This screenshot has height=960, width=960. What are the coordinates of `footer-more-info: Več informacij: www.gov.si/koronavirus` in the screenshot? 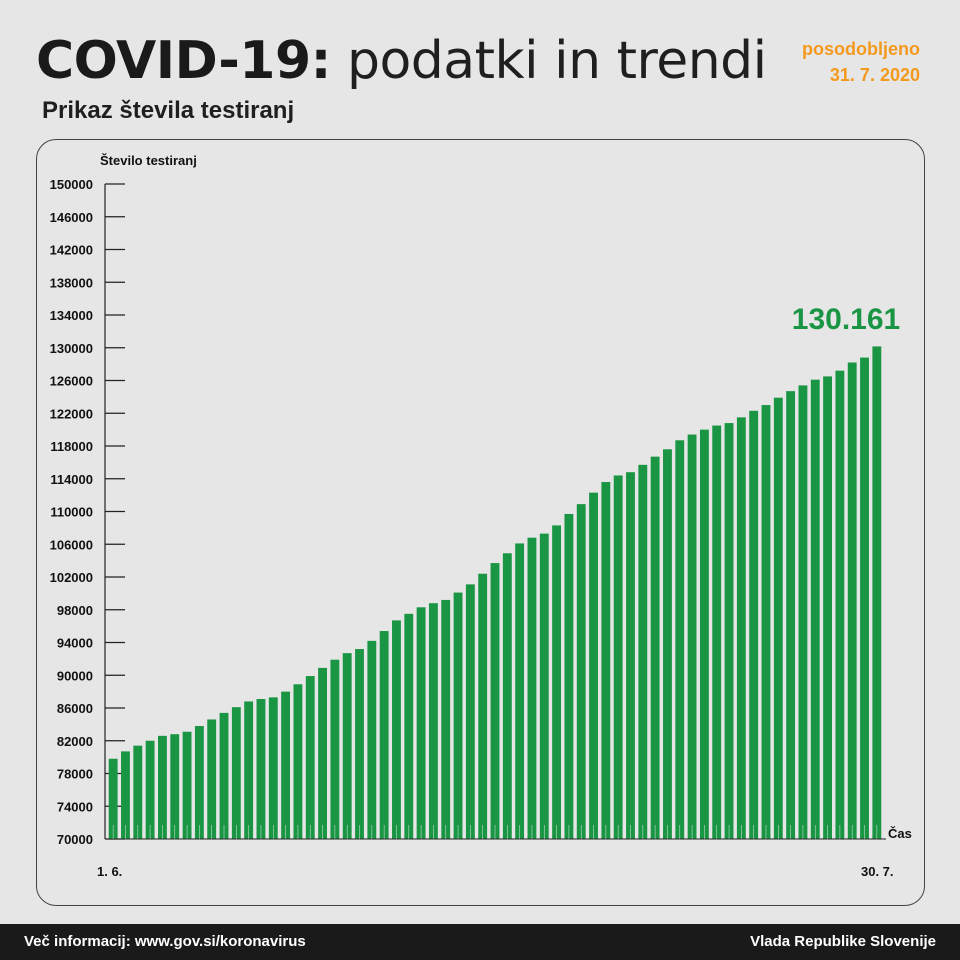 It's located at (165, 941).